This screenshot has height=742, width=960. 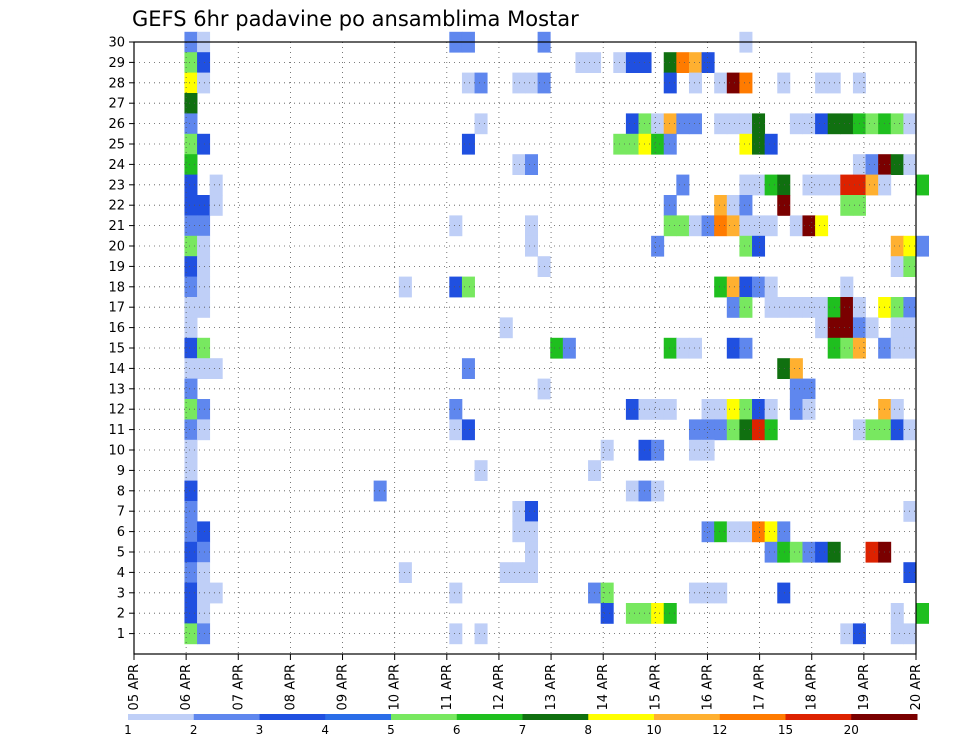 What do you see at coordinates (116, 369) in the screenshot?
I see `y-tick-label: 14` at bounding box center [116, 369].